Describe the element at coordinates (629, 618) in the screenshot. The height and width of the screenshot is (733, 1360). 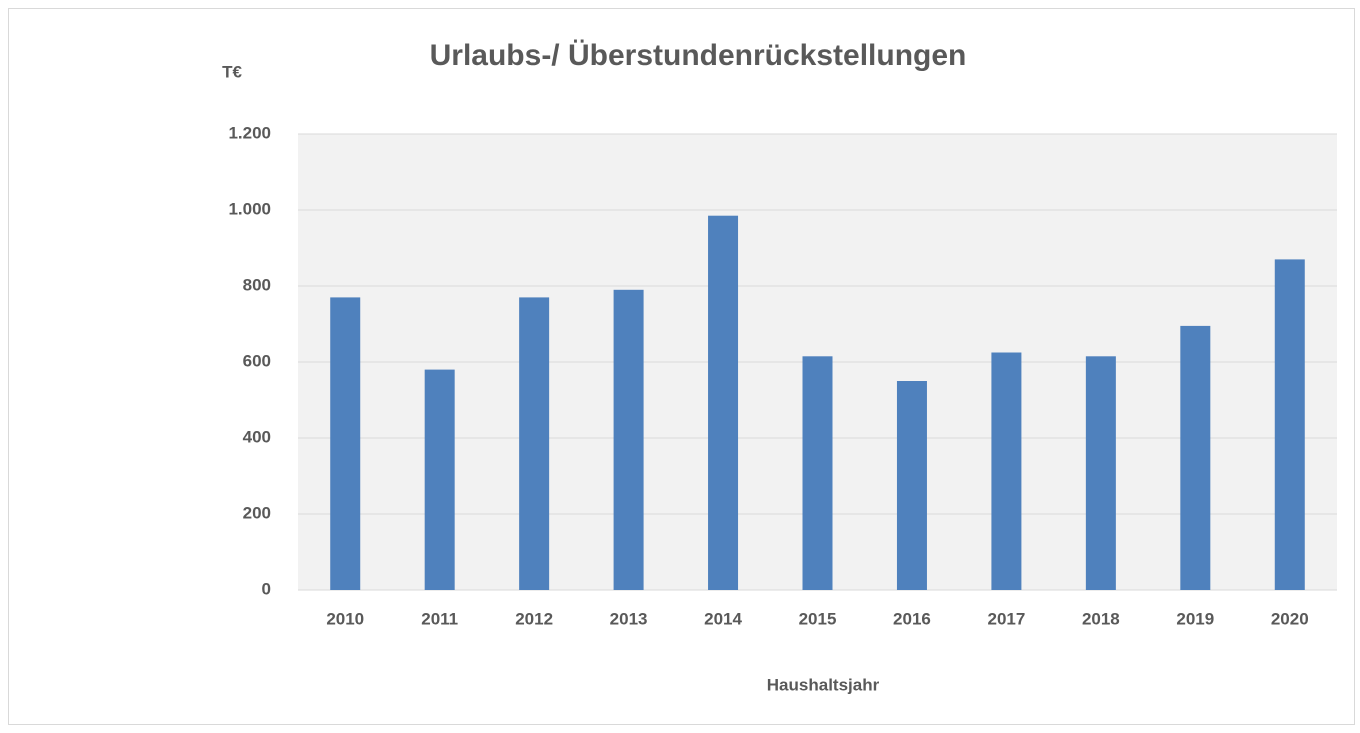
I see `x-tick-label: 2013` at that location.